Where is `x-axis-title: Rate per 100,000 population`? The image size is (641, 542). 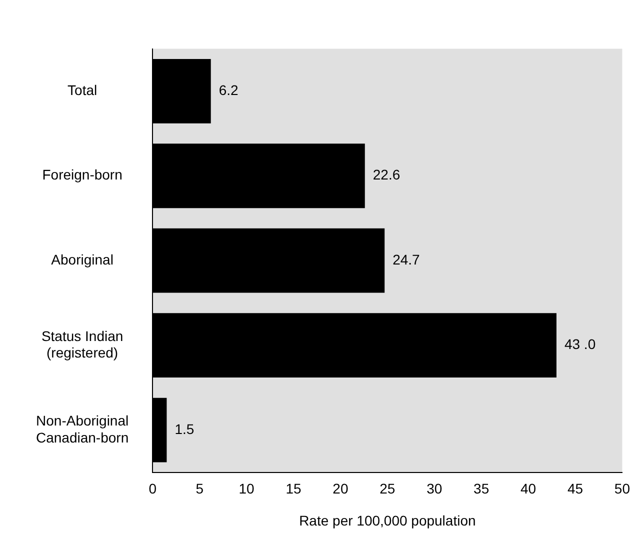
x-axis-title: Rate per 100,000 population is located at coordinates (387, 520).